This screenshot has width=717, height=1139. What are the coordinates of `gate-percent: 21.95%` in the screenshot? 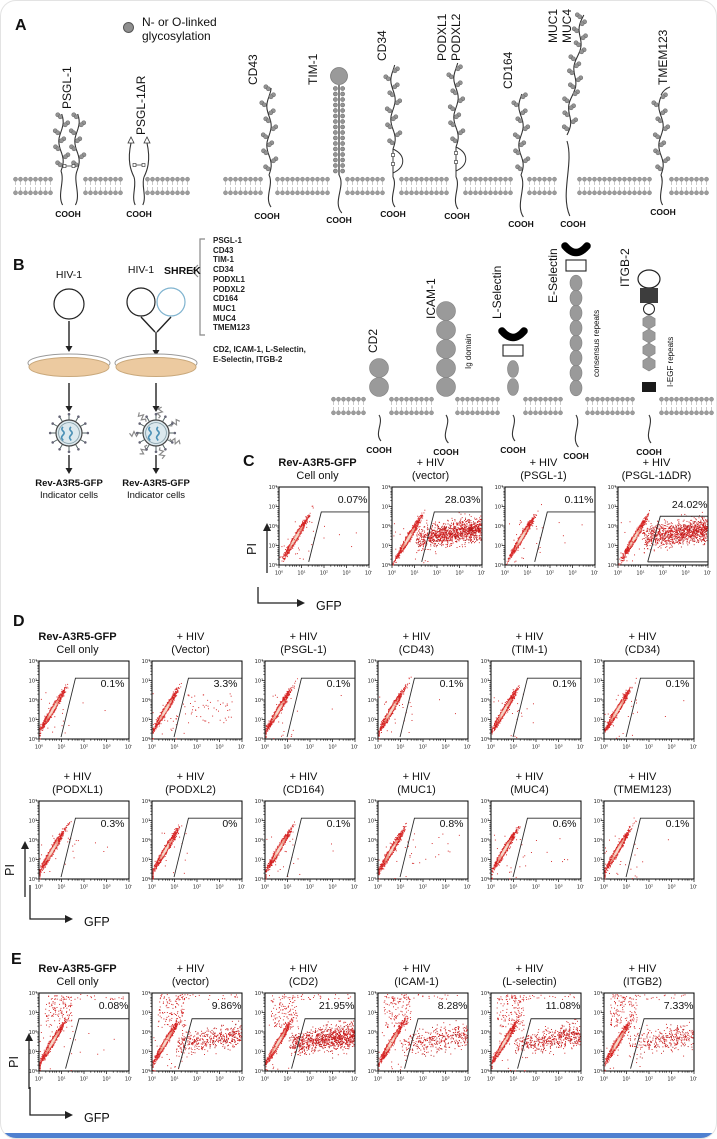 It's located at (336, 1006).